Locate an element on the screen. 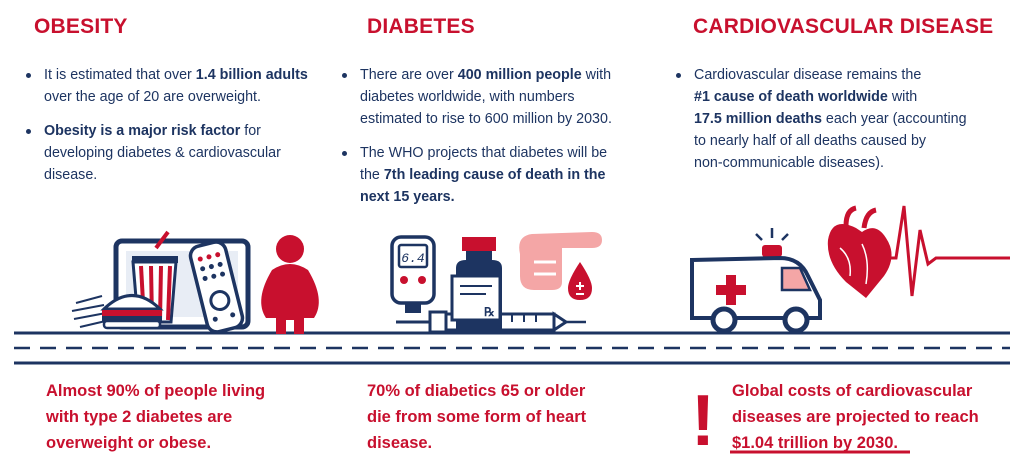  ambulance-icon is located at coordinates (756, 281).